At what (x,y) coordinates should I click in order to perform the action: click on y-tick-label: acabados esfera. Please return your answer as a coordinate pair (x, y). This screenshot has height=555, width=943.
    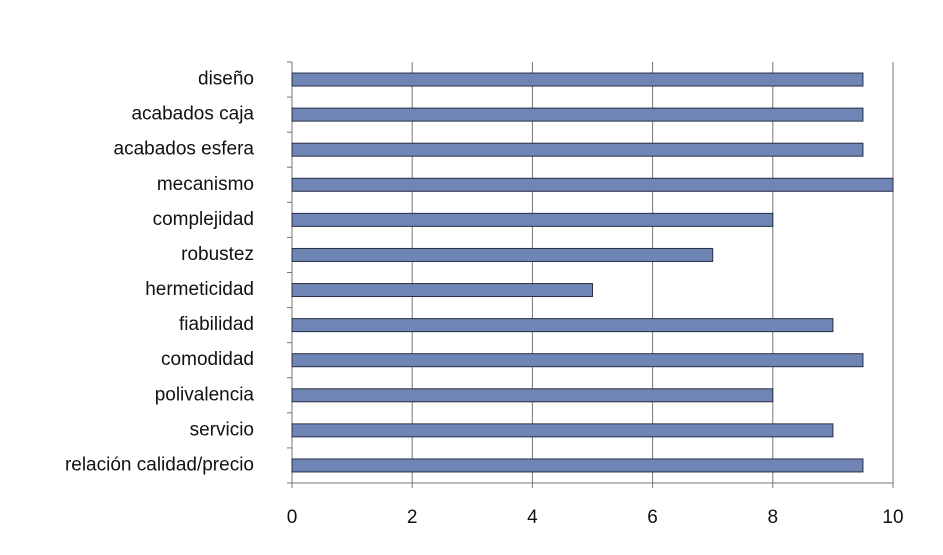
    Looking at the image, I should click on (184, 149).